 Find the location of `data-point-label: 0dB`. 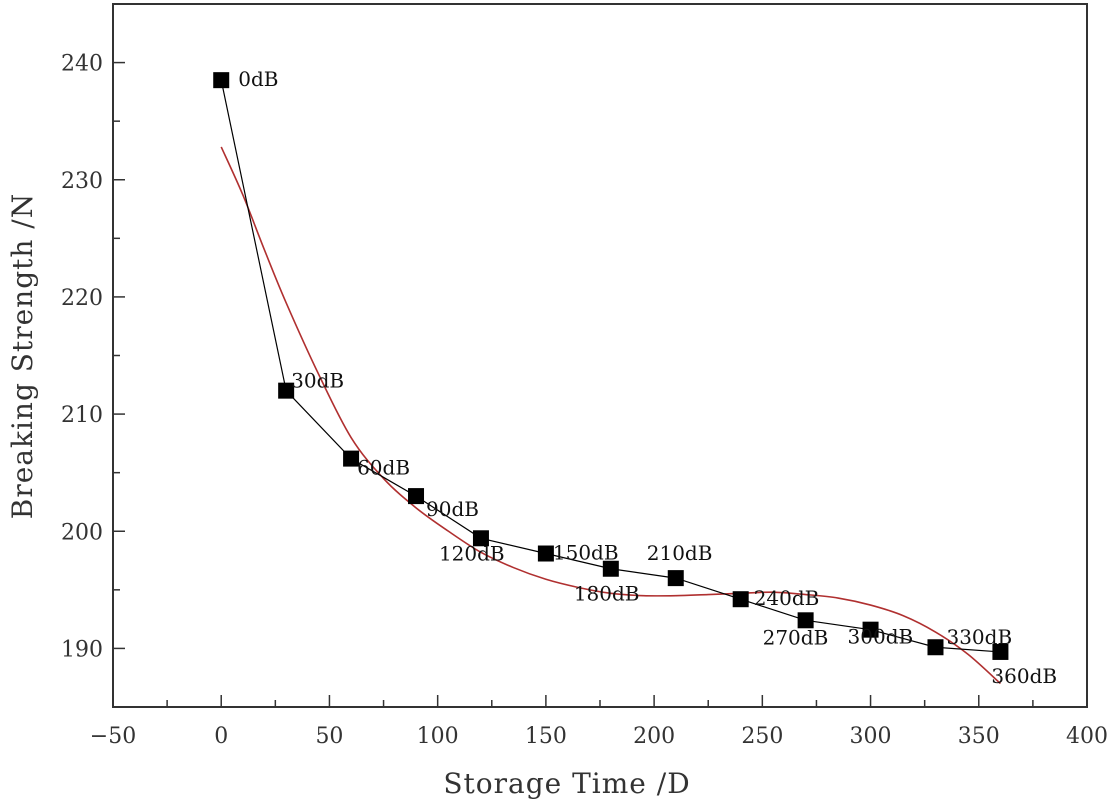

data-point-label: 0dB is located at coordinates (258, 79).